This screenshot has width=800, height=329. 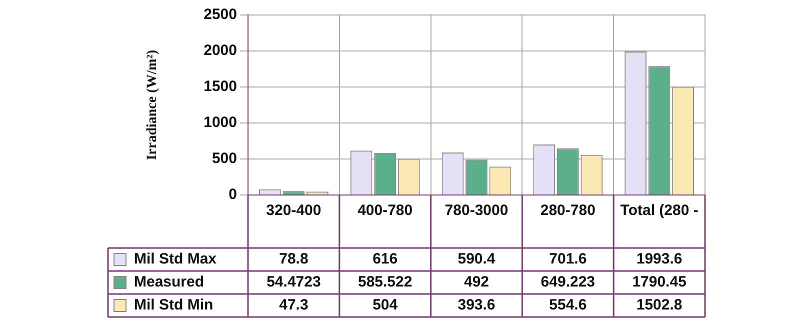 What do you see at coordinates (477, 282) in the screenshot?
I see `data-label: 492` at bounding box center [477, 282].